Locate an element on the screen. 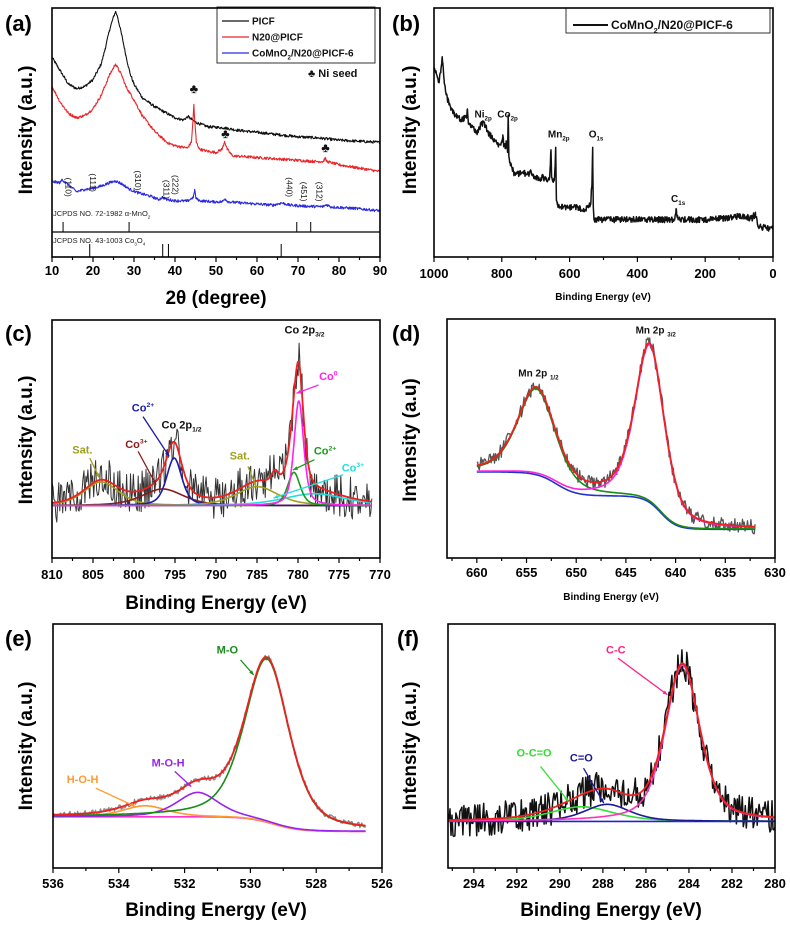 The width and height of the screenshot is (790, 927). x-axis-title-e: Binding Energy (eV) is located at coordinates (216, 910).